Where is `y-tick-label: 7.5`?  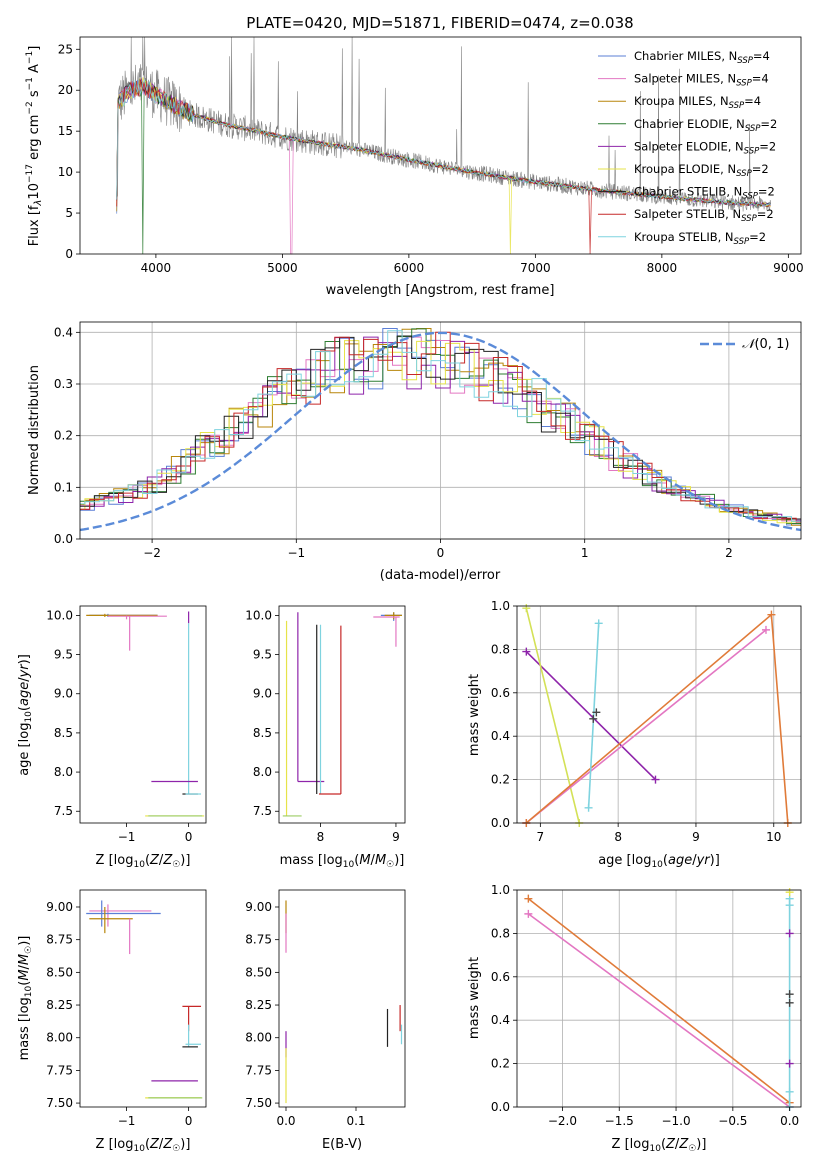 y-tick-label: 7.5 is located at coordinates (63, 811).